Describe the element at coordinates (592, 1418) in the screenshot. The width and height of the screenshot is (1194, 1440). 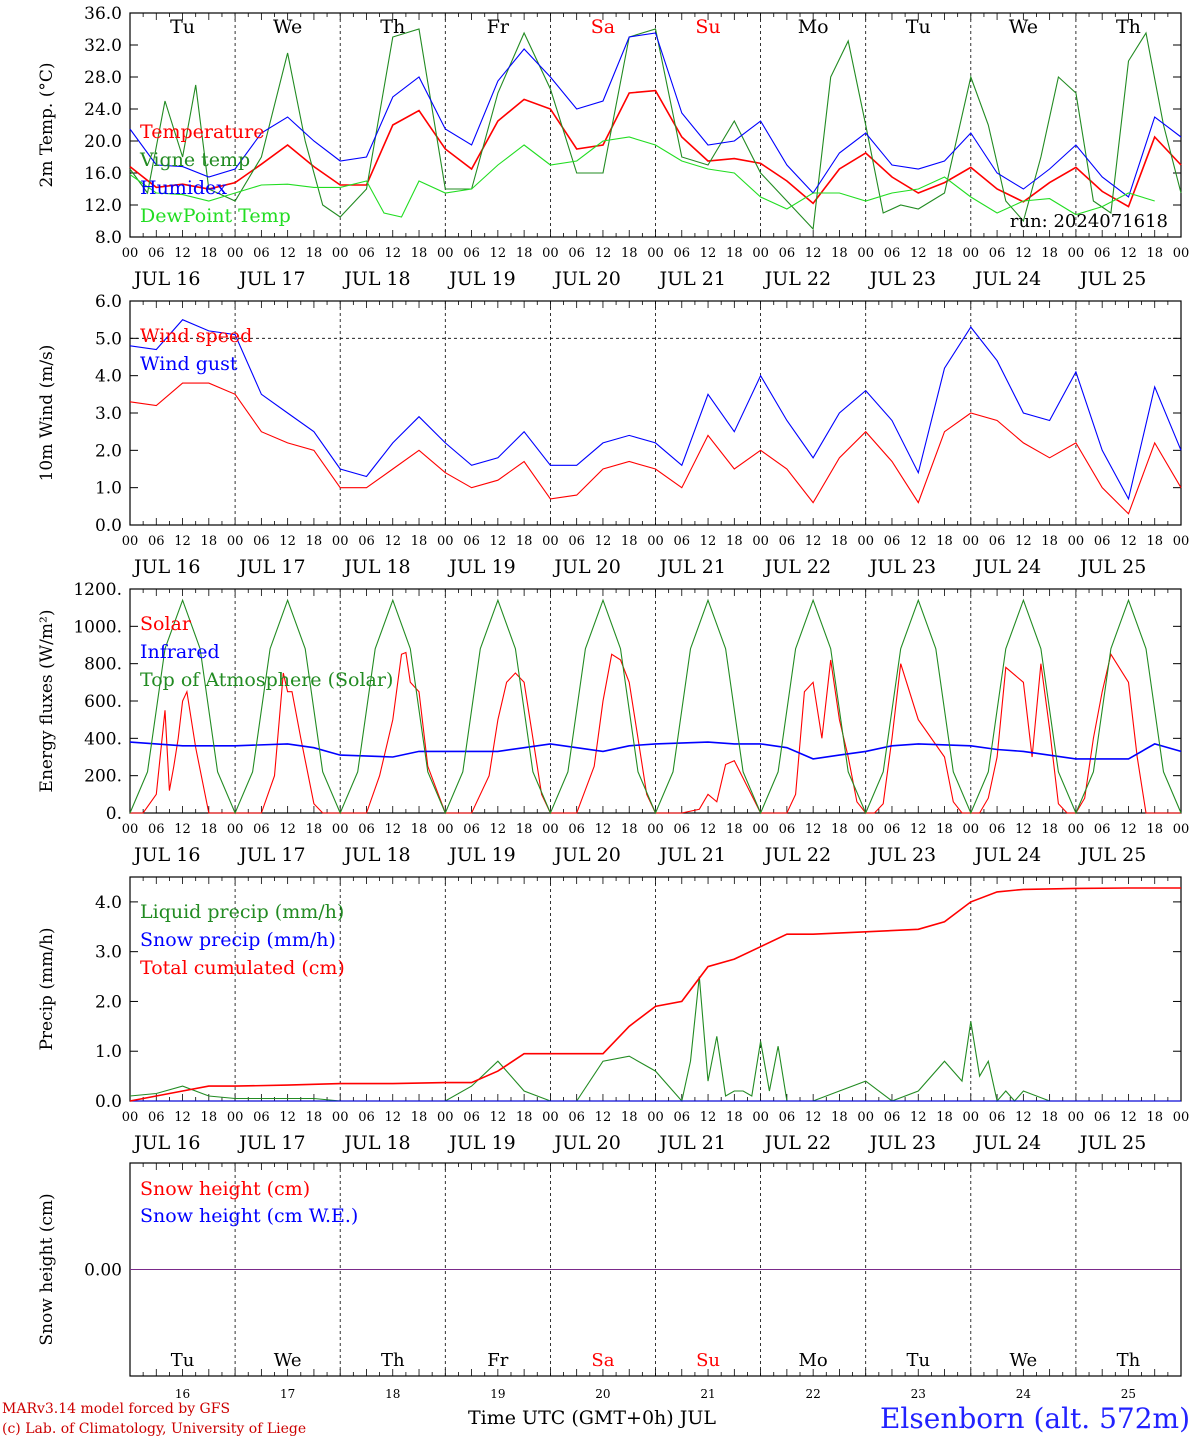
I see `time-axis-title: Time UTC (GMT+0h) JUL` at that location.